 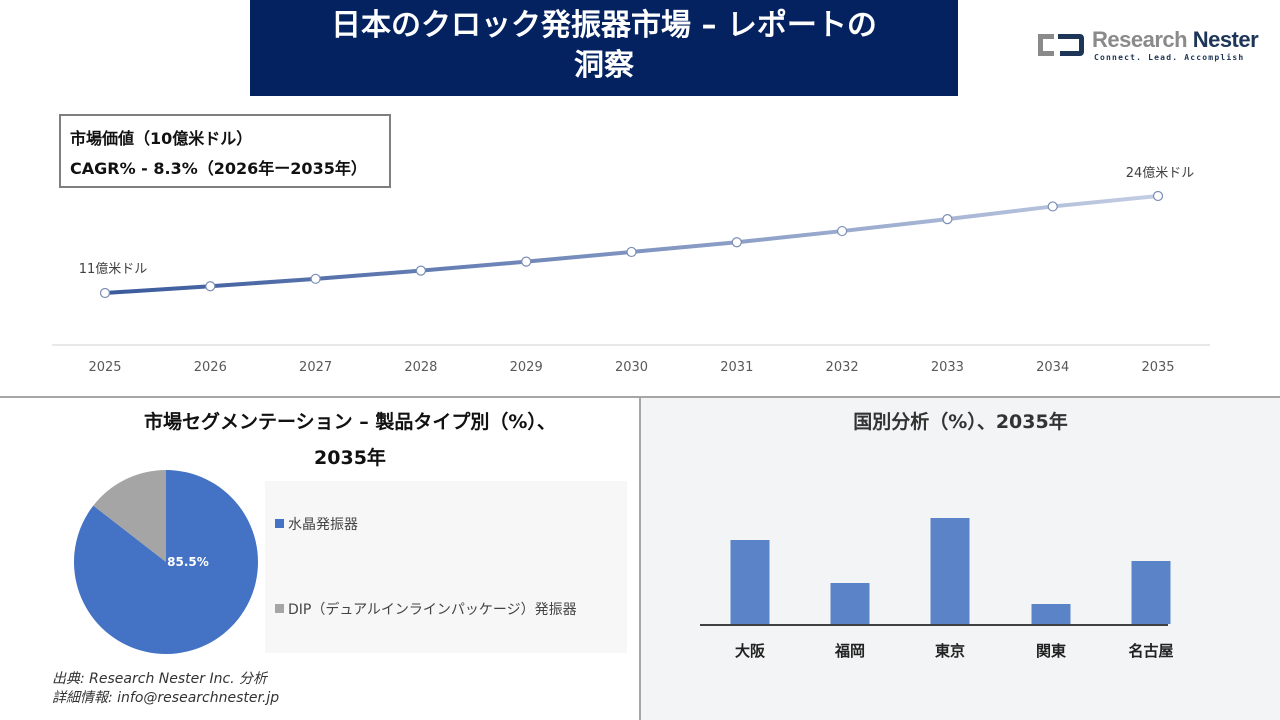 What do you see at coordinates (849, 651) in the screenshot?
I see `region-label: 福岡` at bounding box center [849, 651].